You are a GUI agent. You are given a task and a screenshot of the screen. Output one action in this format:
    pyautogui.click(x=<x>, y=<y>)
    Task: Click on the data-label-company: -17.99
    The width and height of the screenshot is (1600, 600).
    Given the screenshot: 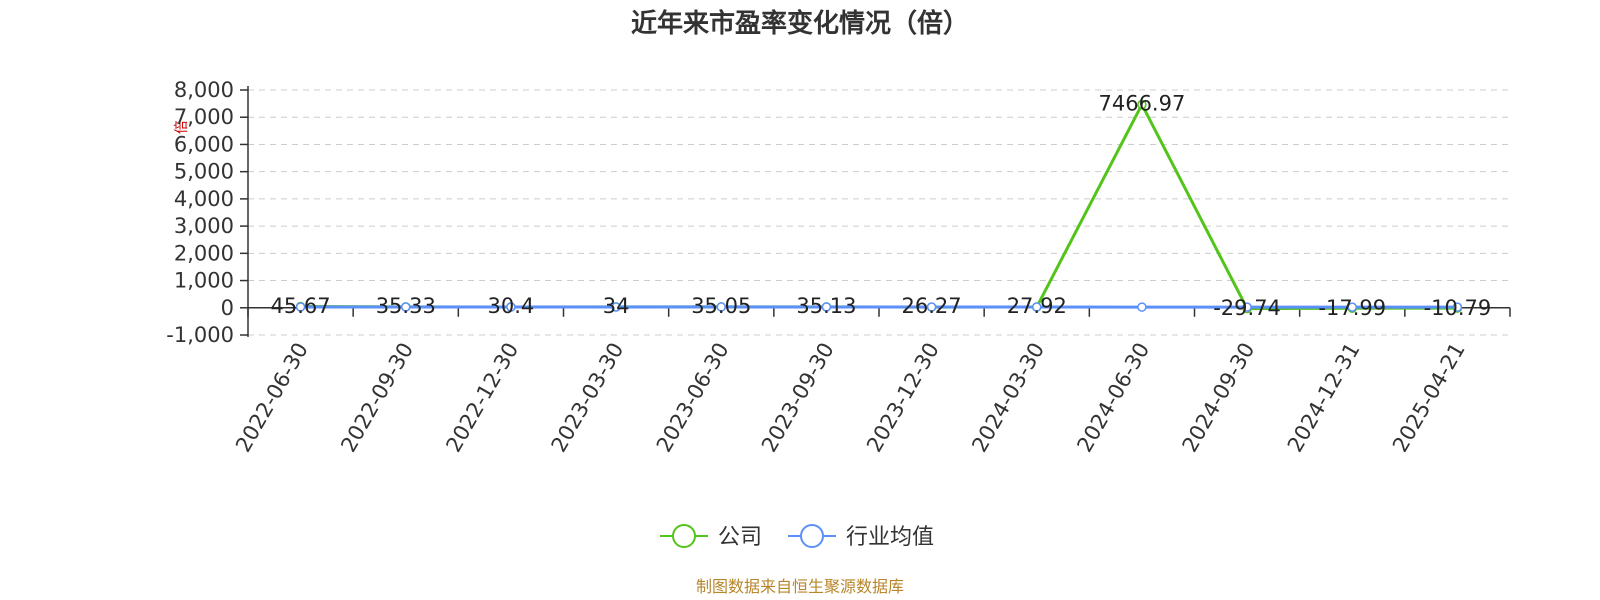 What is the action you would take?
    pyautogui.click(x=1352, y=308)
    